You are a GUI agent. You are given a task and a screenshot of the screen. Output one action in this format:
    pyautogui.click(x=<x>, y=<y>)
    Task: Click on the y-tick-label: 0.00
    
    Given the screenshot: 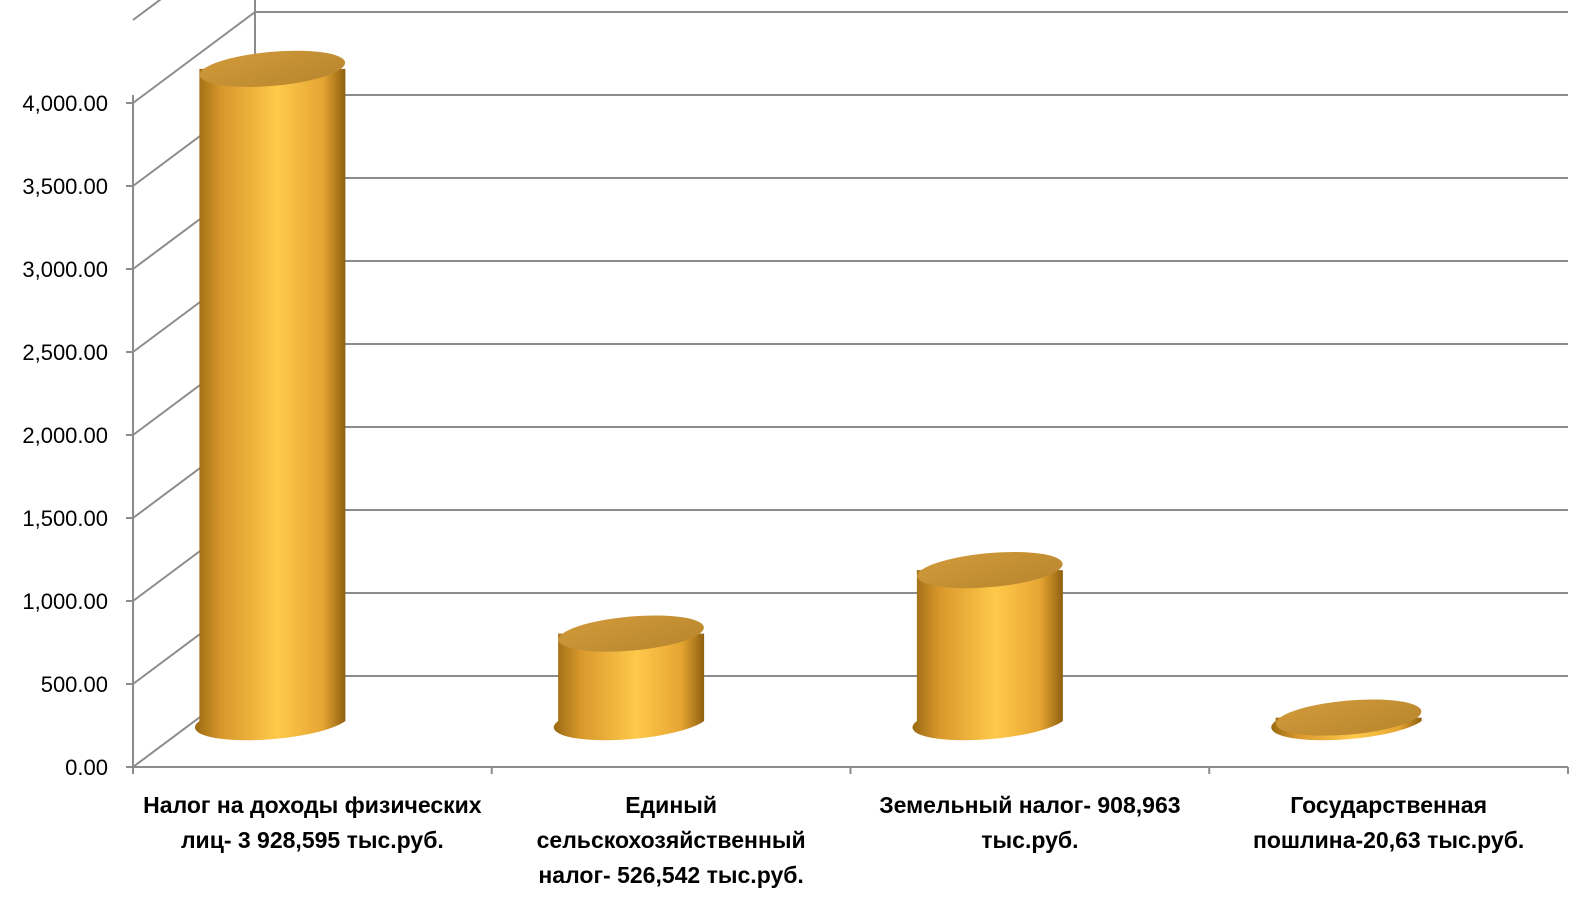 What is the action you would take?
    pyautogui.click(x=86, y=767)
    